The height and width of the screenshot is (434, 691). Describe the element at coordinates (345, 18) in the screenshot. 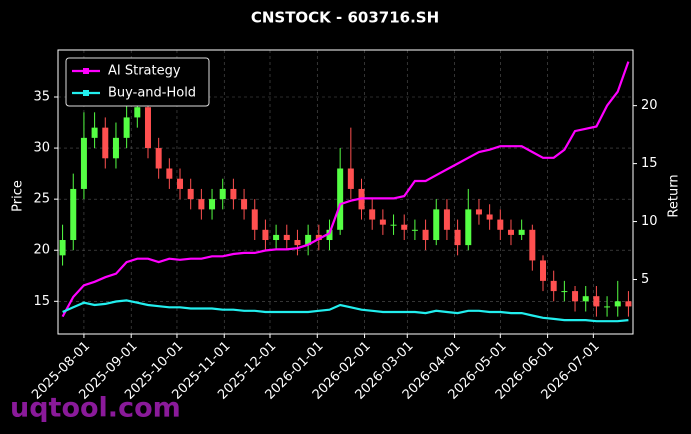

I see `chart-title: CNSTOCK - 603716.SH` at that location.